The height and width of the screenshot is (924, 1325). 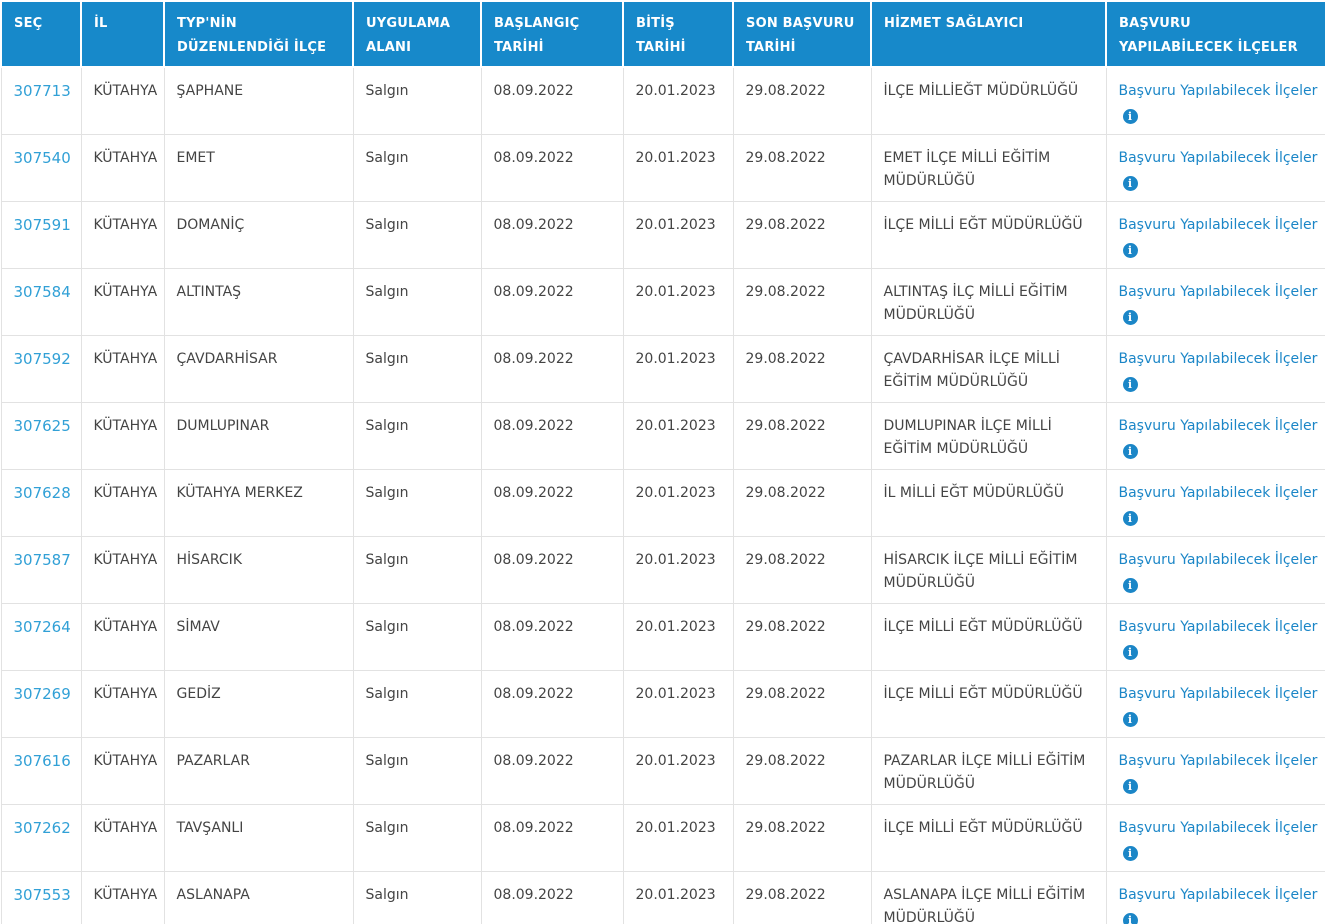 What do you see at coordinates (42, 158) in the screenshot?
I see `course-id-link: 307540` at bounding box center [42, 158].